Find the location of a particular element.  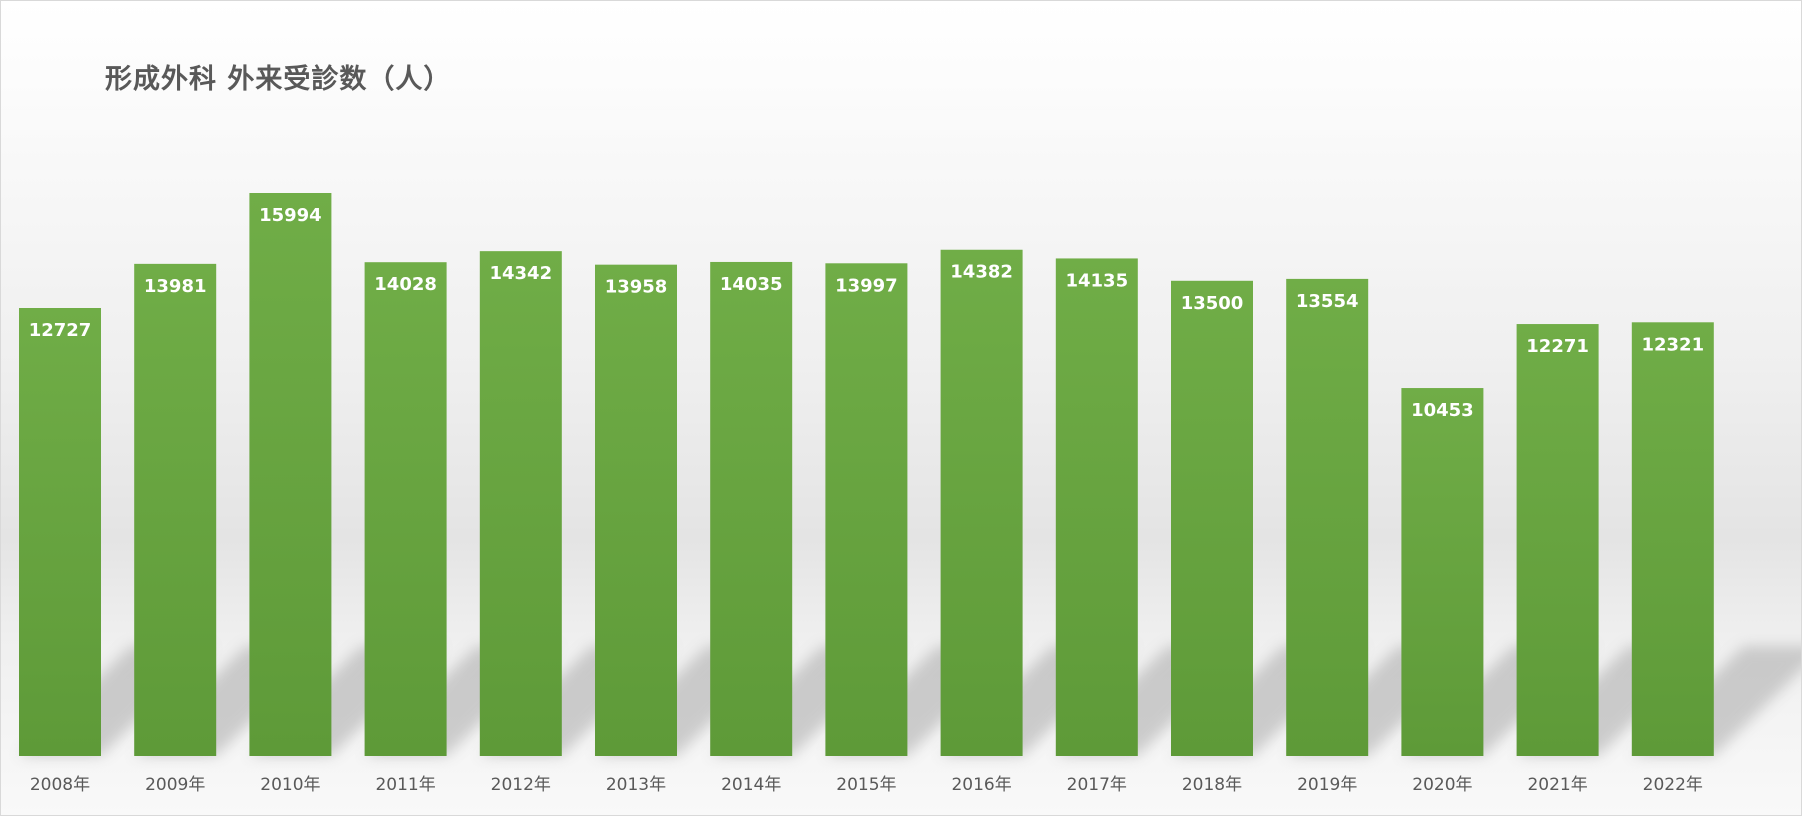

bar-2019年 is located at coordinates (1327, 517).